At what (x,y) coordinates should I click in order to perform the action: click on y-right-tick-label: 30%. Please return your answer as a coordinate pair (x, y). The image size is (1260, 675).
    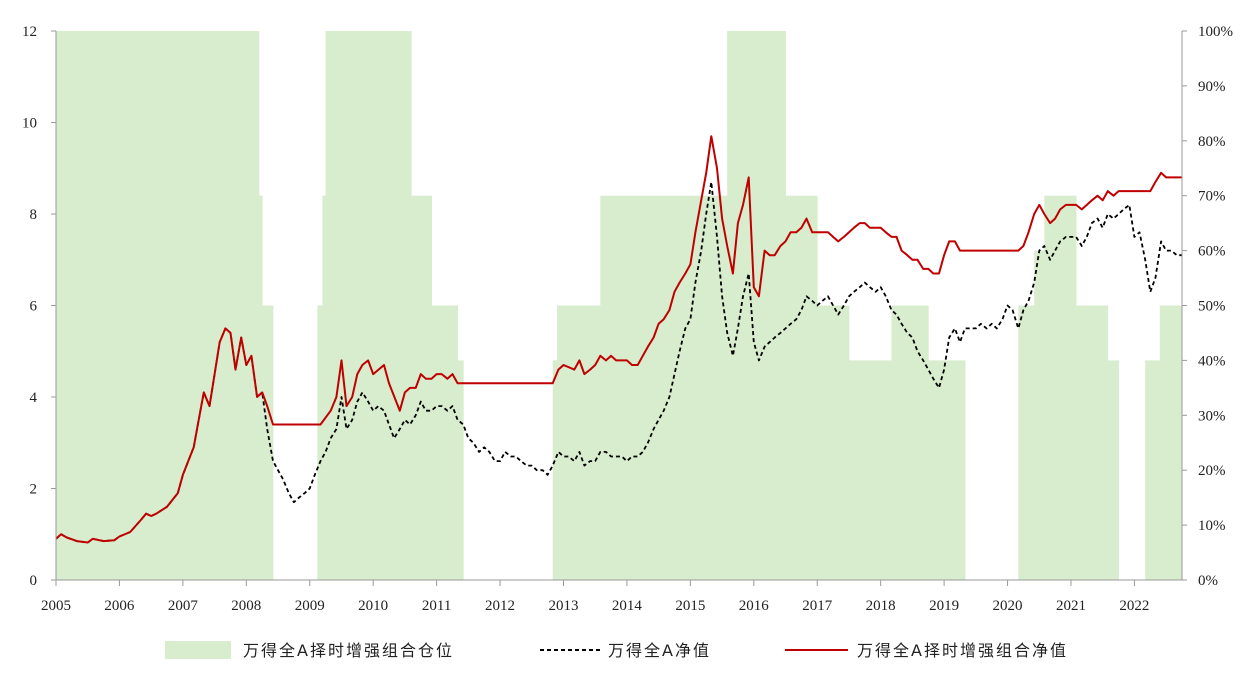
    Looking at the image, I should click on (1212, 416).